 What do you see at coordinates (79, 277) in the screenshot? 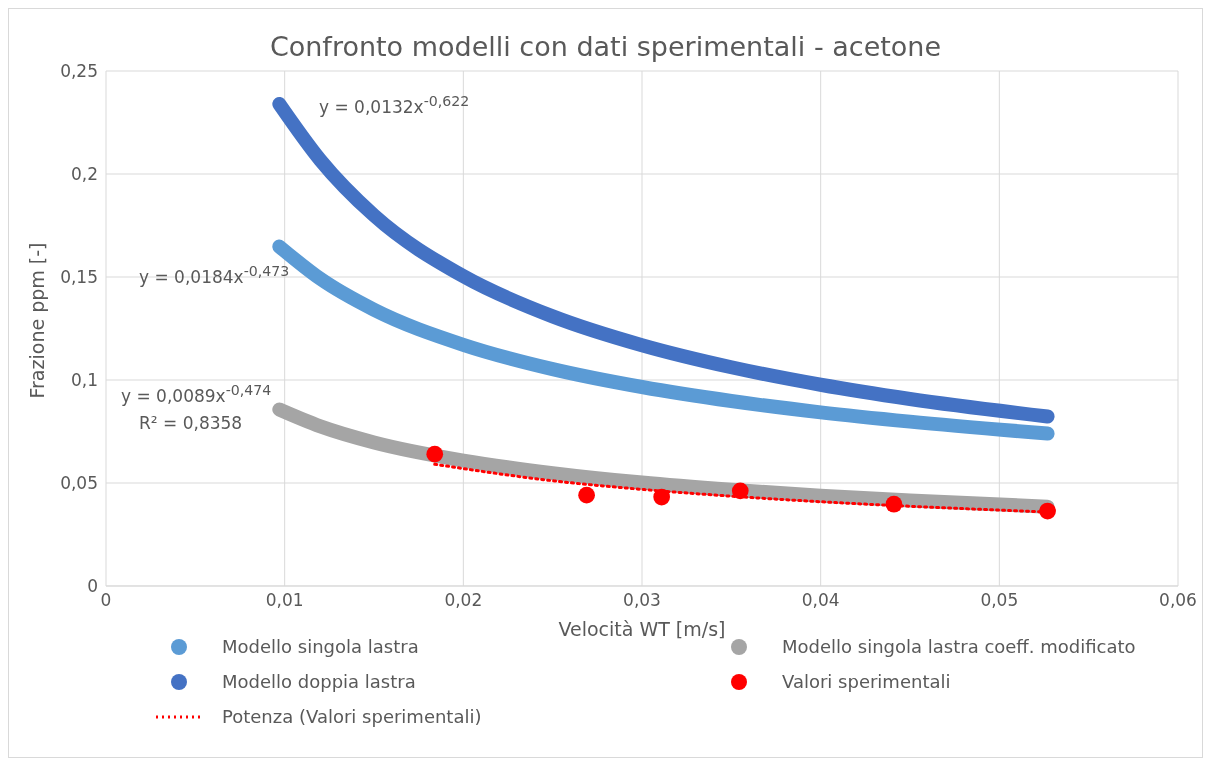
I see `y-tick-label: 0,15` at bounding box center [79, 277].